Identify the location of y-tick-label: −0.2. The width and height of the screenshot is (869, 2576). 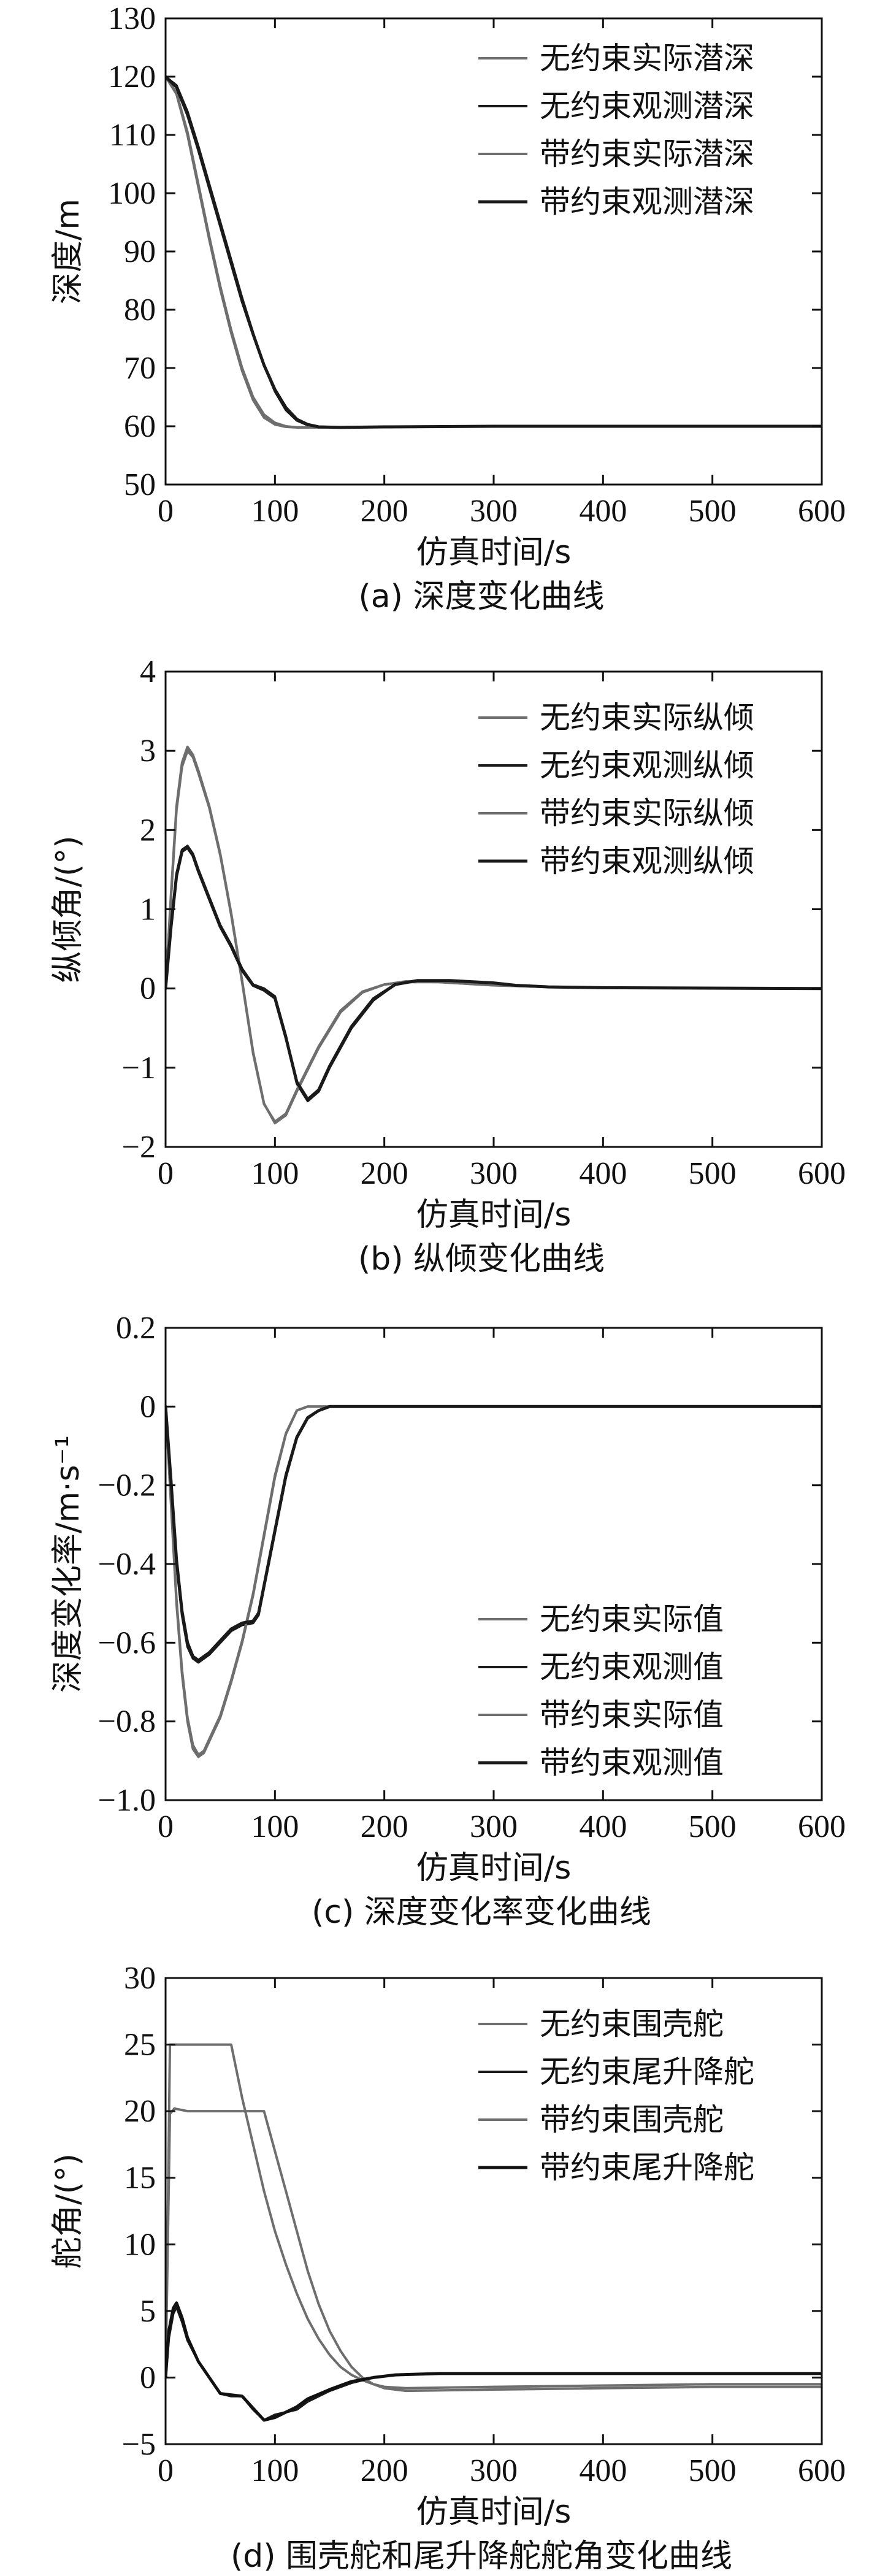
(127, 1485).